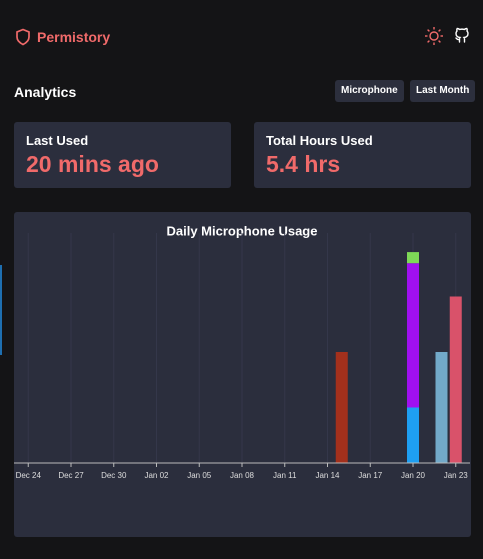 The height and width of the screenshot is (559, 483). I want to click on stat-label: Total Hours Used, so click(319, 140).